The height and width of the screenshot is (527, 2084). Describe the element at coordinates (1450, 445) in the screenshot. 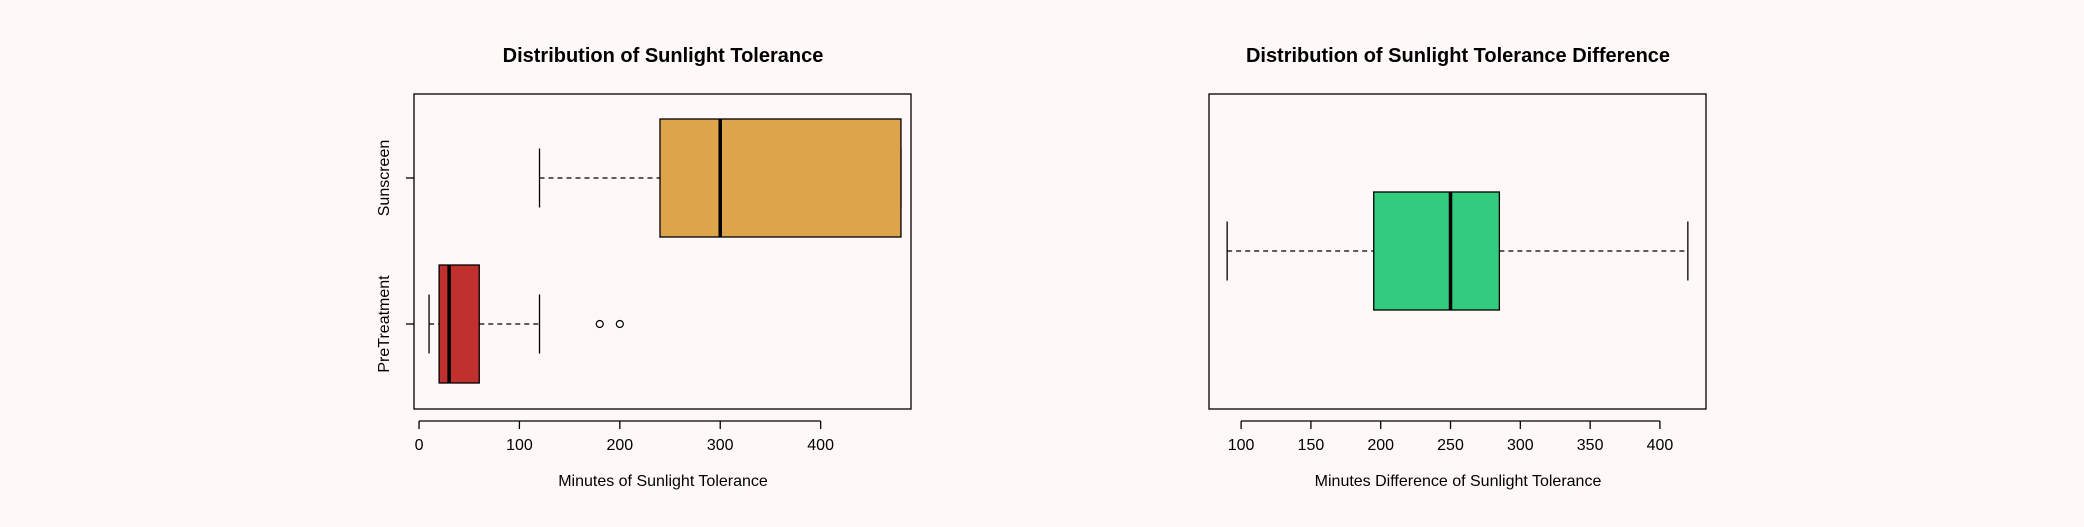

I see `x-tick-label: 250` at that location.